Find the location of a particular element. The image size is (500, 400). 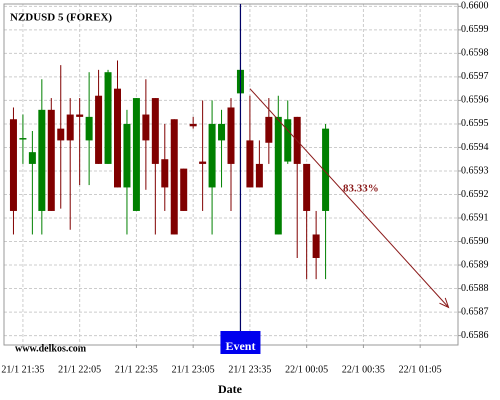

event-box is located at coordinates (240, 342).